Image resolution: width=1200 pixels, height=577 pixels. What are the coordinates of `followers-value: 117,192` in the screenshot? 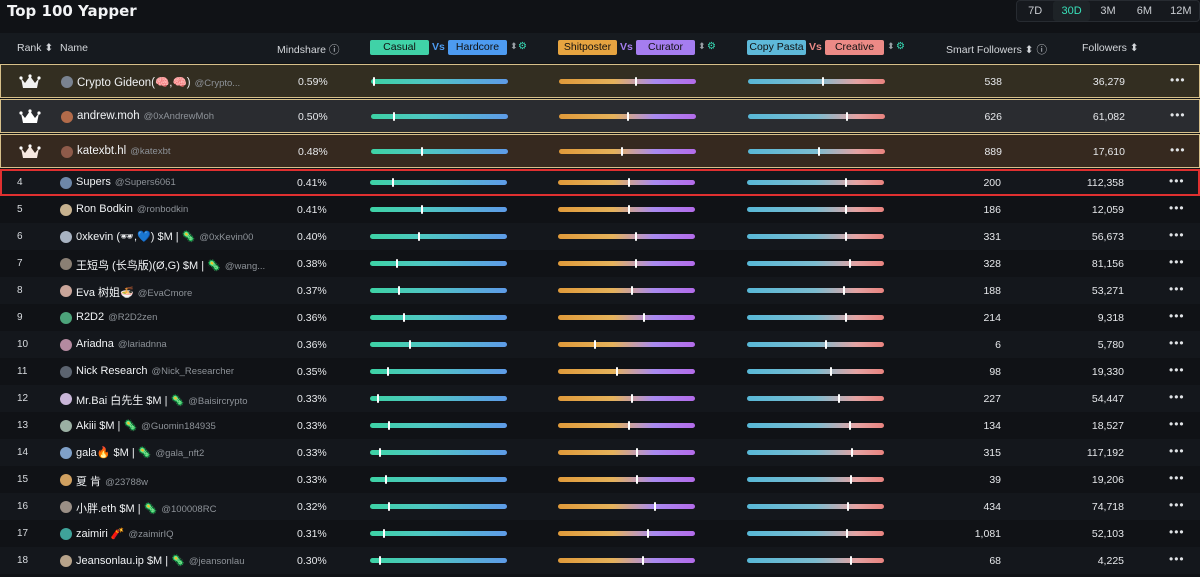 It's located at (1105, 453).